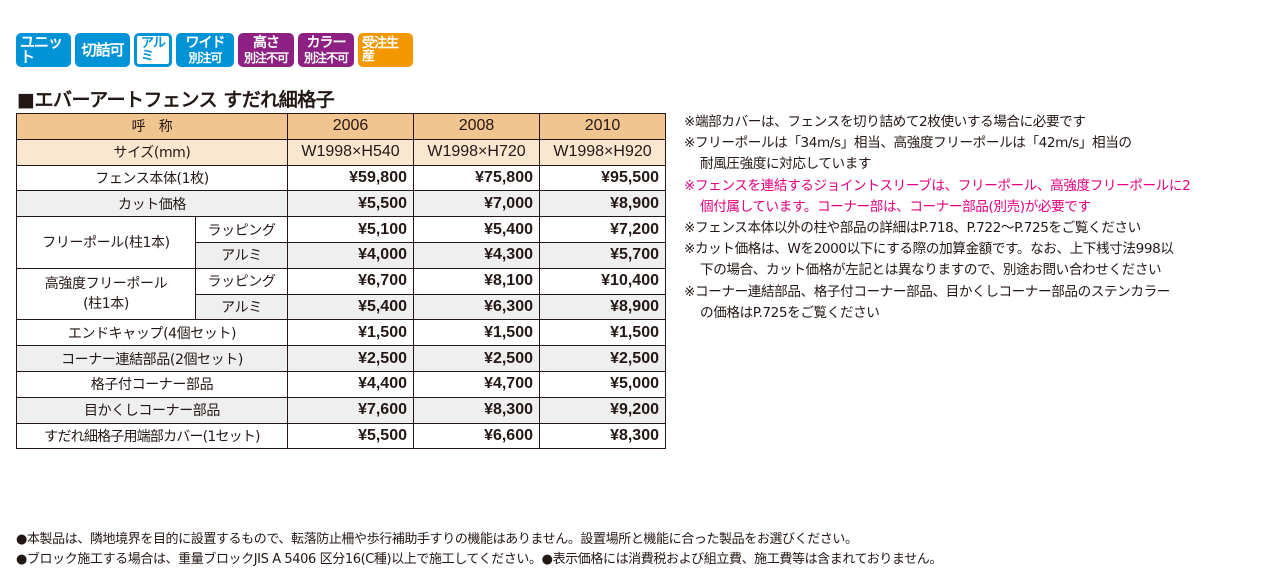 This screenshot has height=585, width=1266. What do you see at coordinates (476, 178) in the screenshot?
I see `price-cell: ¥75,800` at bounding box center [476, 178].